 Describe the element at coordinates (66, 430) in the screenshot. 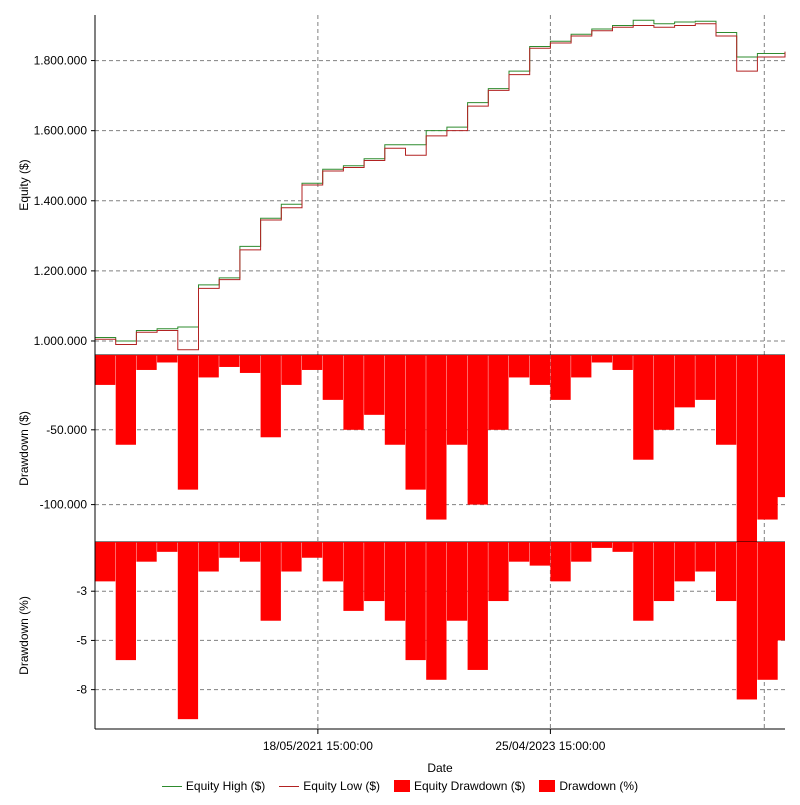

I see `y-tick-label-equity_drawdown-0: -50.000` at that location.